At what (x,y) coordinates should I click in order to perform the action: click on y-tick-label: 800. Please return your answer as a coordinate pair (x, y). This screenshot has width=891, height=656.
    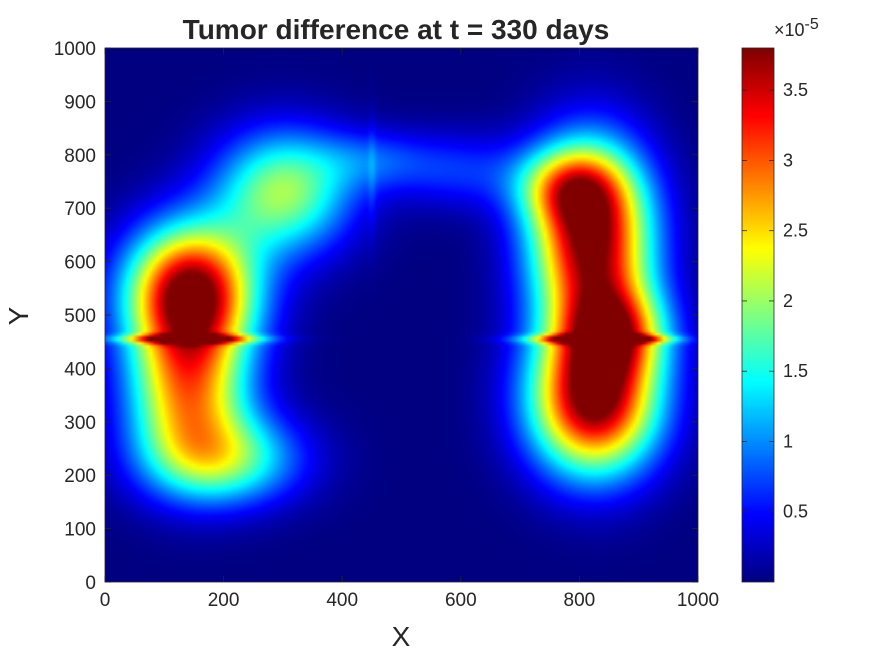
    Looking at the image, I should click on (80, 156).